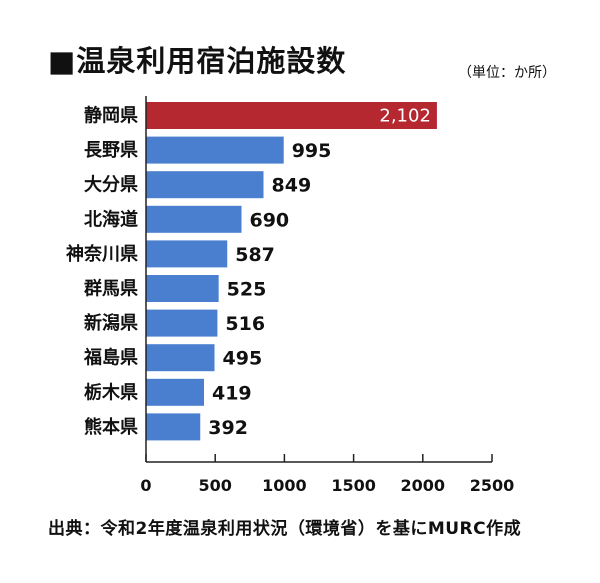 Image resolution: width=600 pixels, height=583 pixels. What do you see at coordinates (292, 186) in the screenshot?
I see `data-label: 849` at bounding box center [292, 186].